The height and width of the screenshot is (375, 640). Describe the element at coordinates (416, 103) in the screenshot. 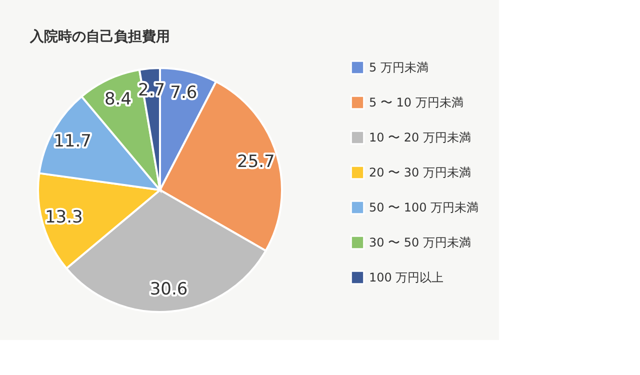

I see `legend-label: 5 〜 10 万円未満` at that location.